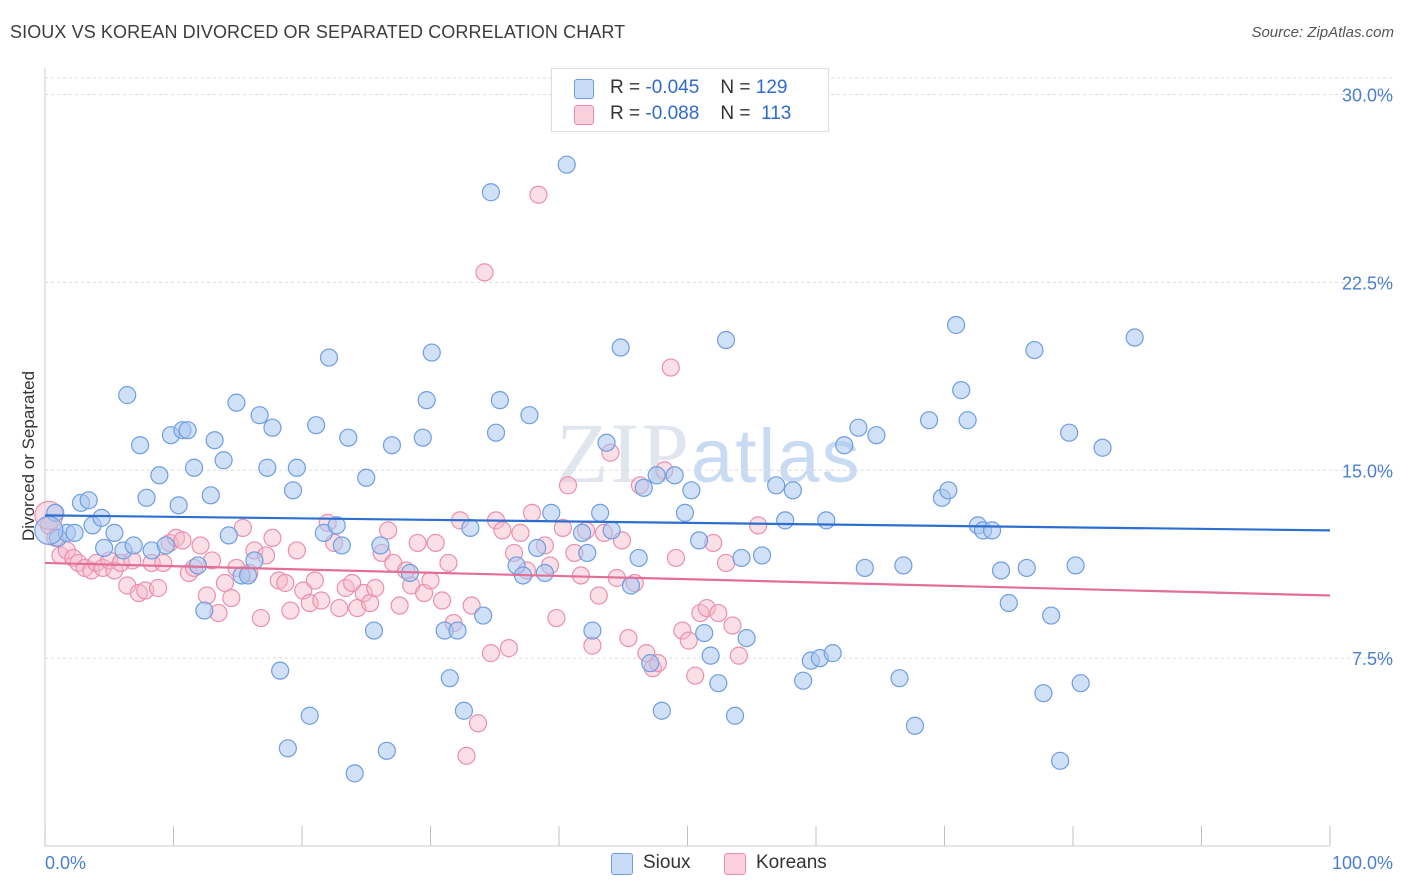 The width and height of the screenshot is (1406, 892). Describe the element at coordinates (771, 87) in the screenshot. I see `legend-n-value: 129` at that location.